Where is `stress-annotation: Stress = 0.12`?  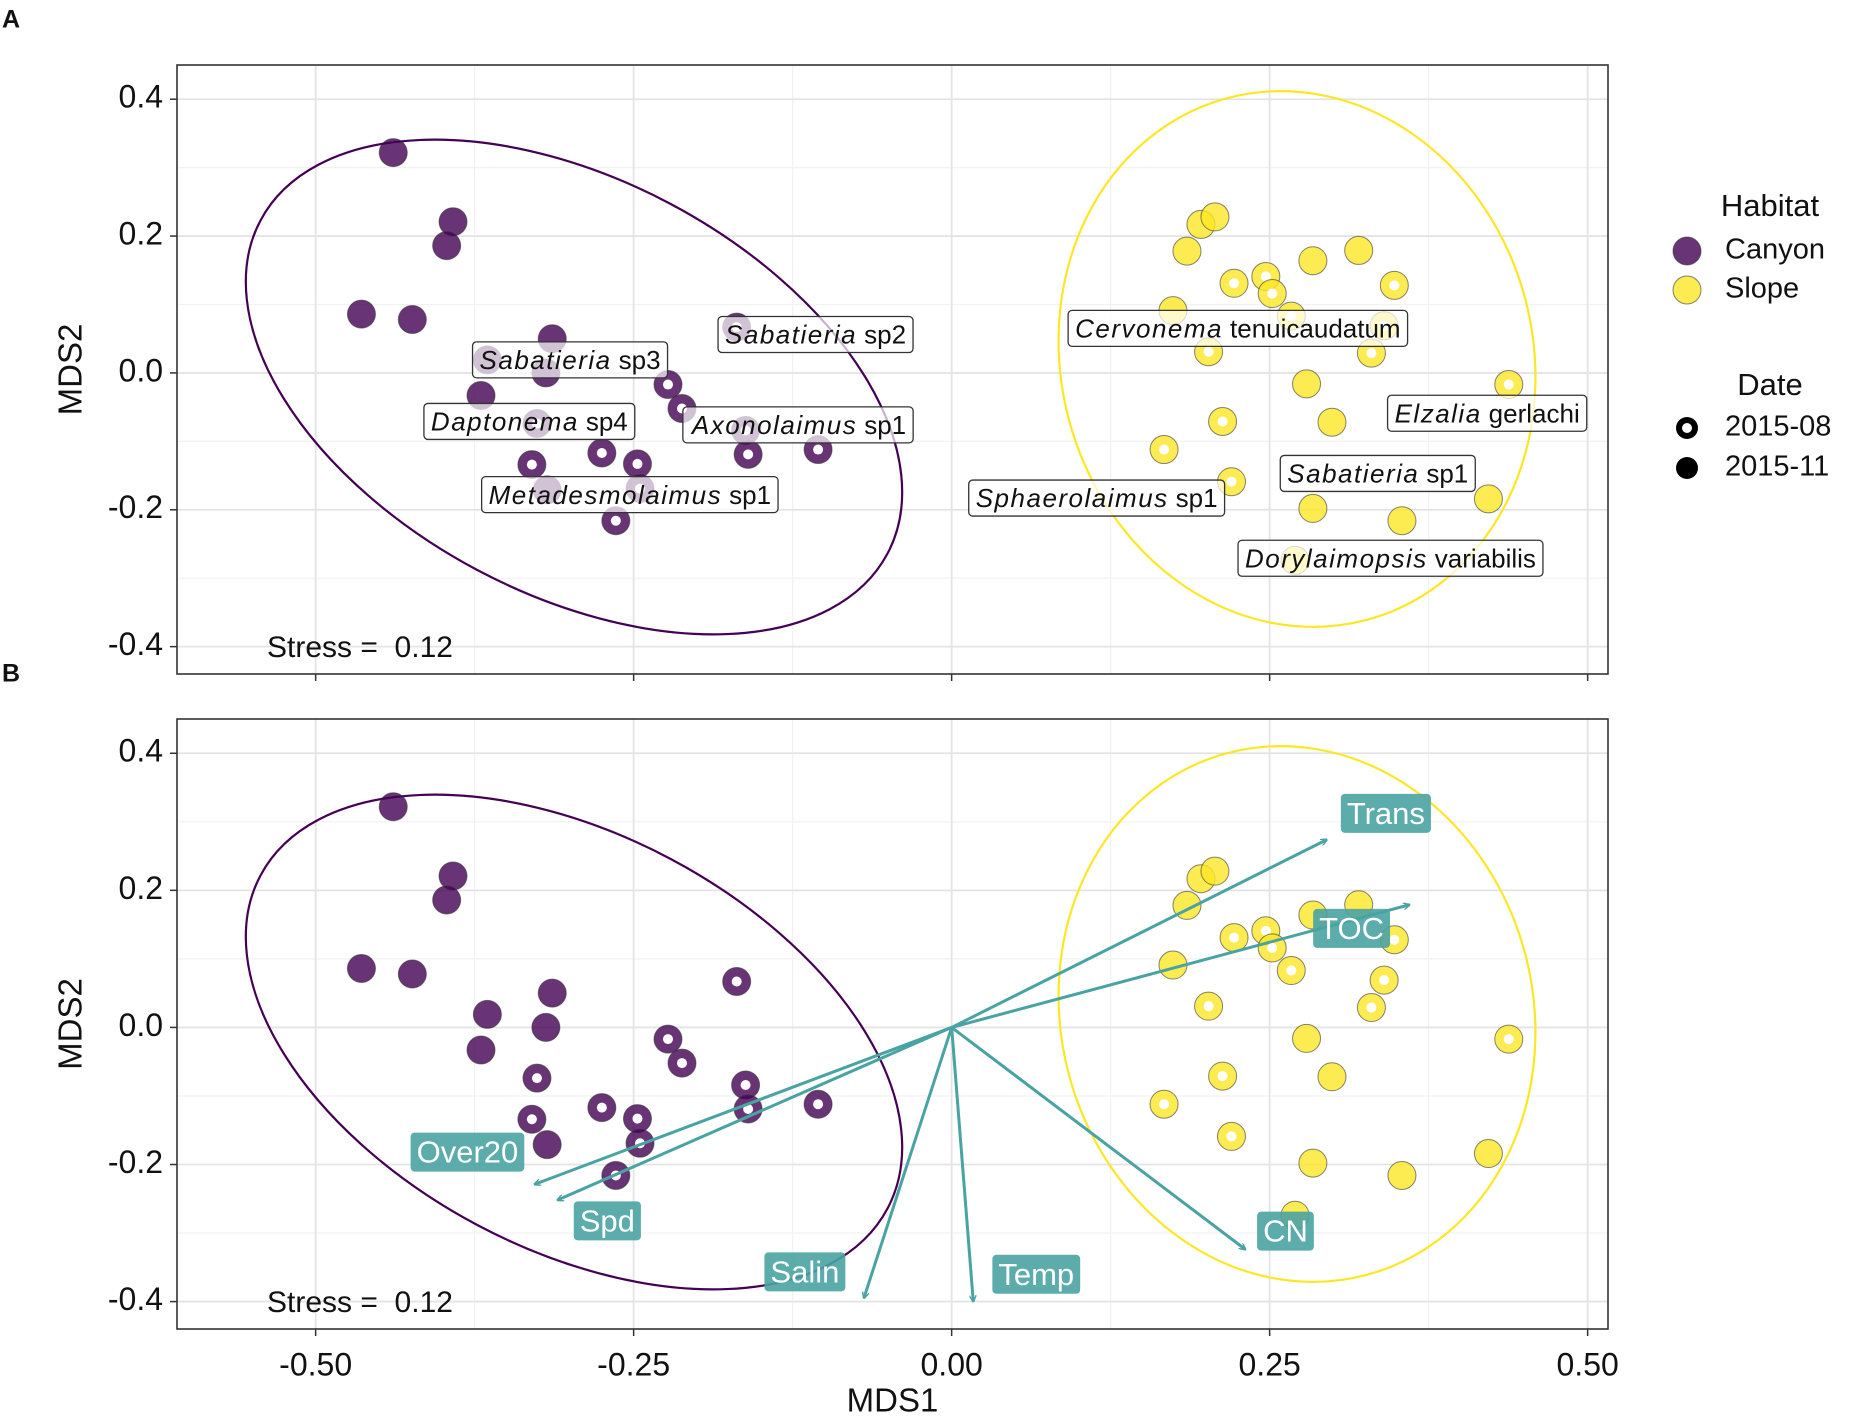 stress-annotation: Stress = 0.12 is located at coordinates (360, 647).